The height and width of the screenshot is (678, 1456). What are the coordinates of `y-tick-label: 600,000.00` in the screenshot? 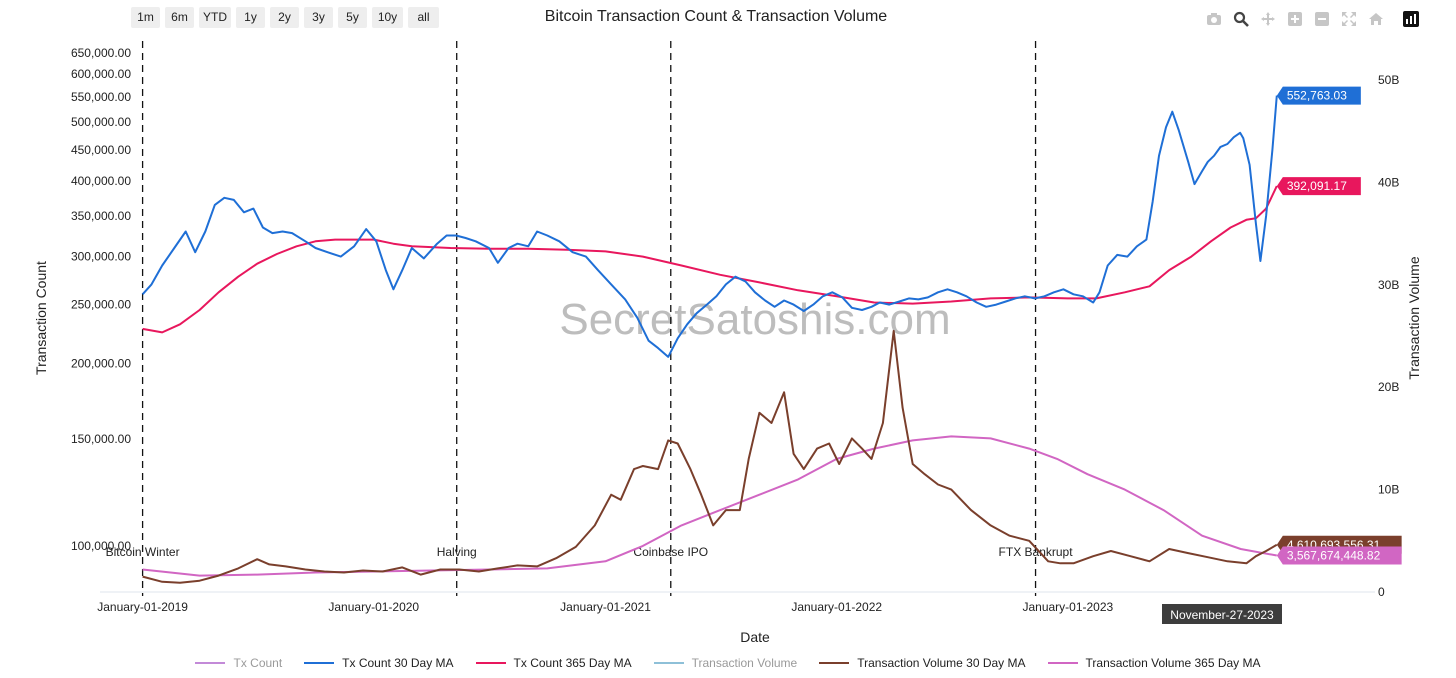 It's located at (101, 74).